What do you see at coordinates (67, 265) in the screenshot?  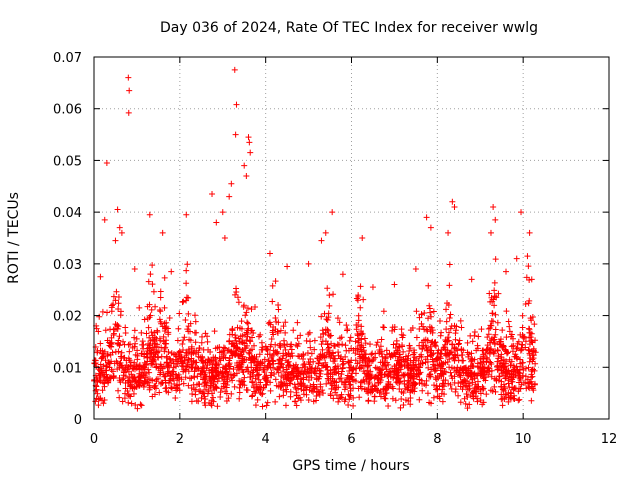 I see `y-tick-label: 0.03` at bounding box center [67, 265].